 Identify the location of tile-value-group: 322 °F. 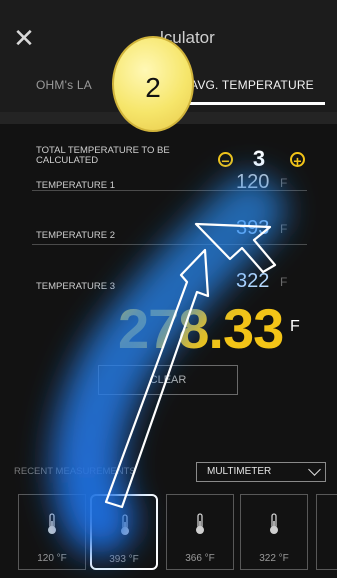
(274, 558).